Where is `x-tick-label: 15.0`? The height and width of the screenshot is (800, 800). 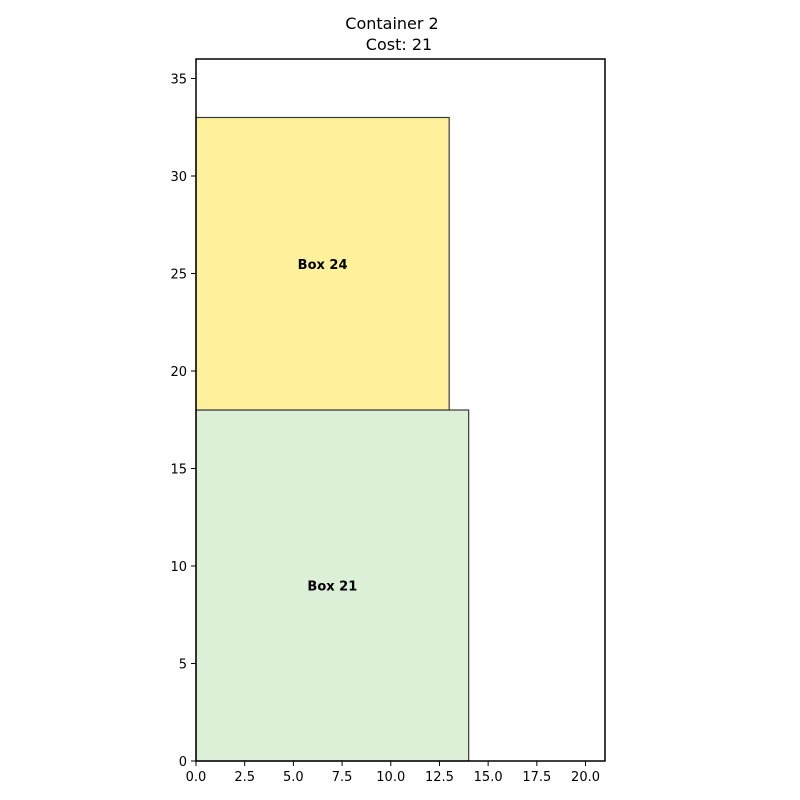 x-tick-label: 15.0 is located at coordinates (488, 777).